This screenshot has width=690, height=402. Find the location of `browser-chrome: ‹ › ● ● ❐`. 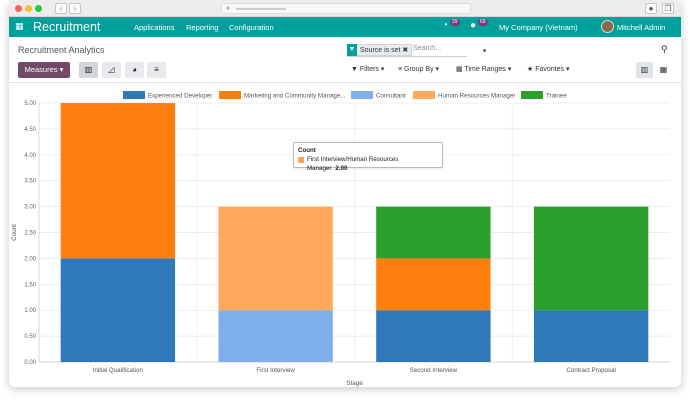

browser-chrome: ‹ › ● ● ❐ is located at coordinates (345, 8).